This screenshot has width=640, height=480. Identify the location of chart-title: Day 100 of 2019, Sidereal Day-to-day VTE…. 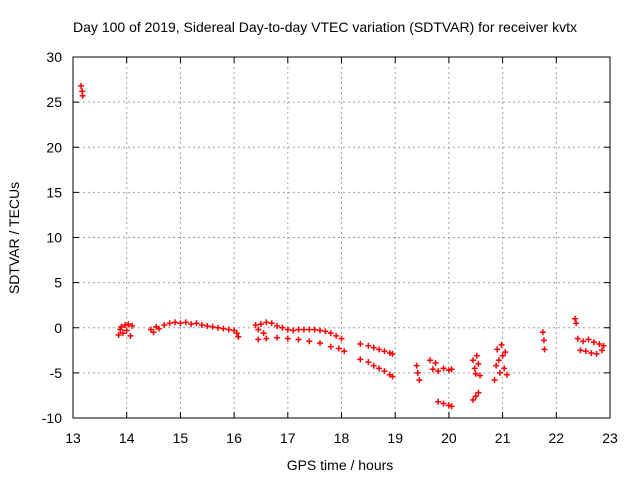
(325, 27).